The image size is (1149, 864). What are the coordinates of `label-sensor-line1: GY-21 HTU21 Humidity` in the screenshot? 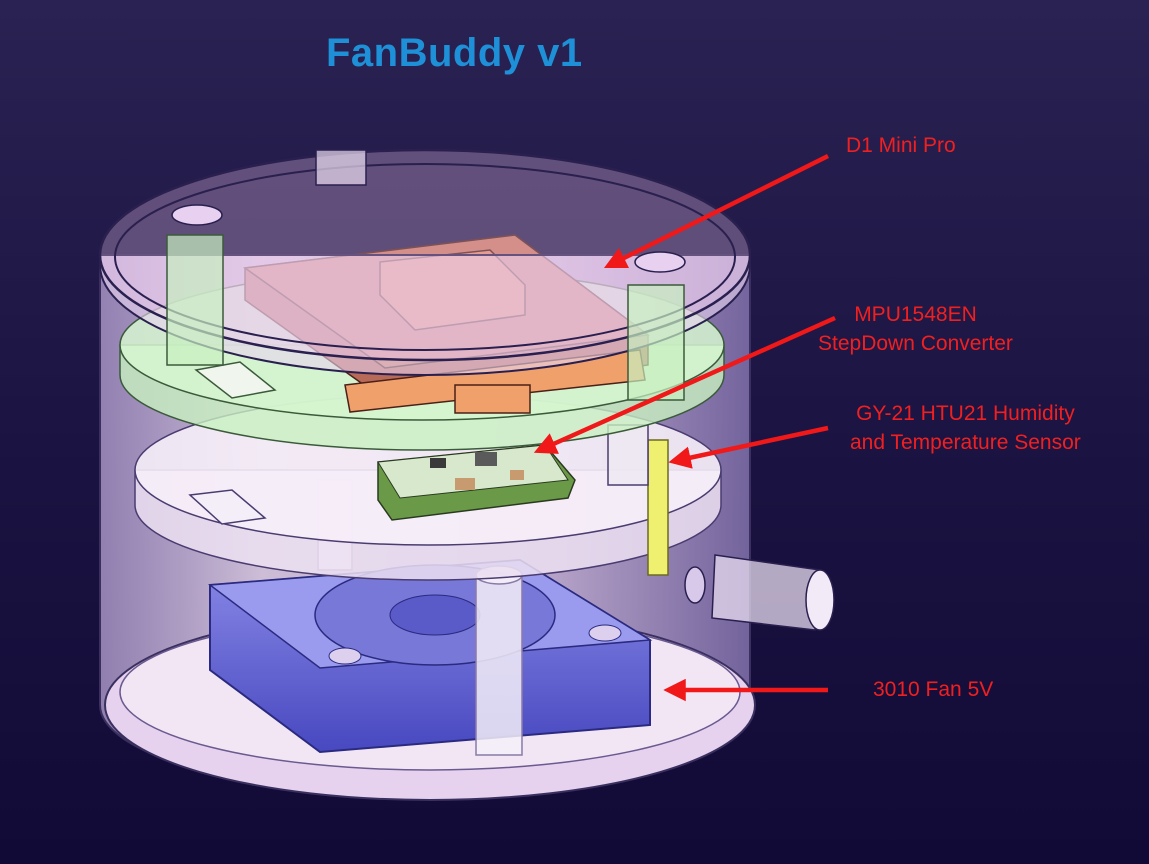 It's located at (965, 413).